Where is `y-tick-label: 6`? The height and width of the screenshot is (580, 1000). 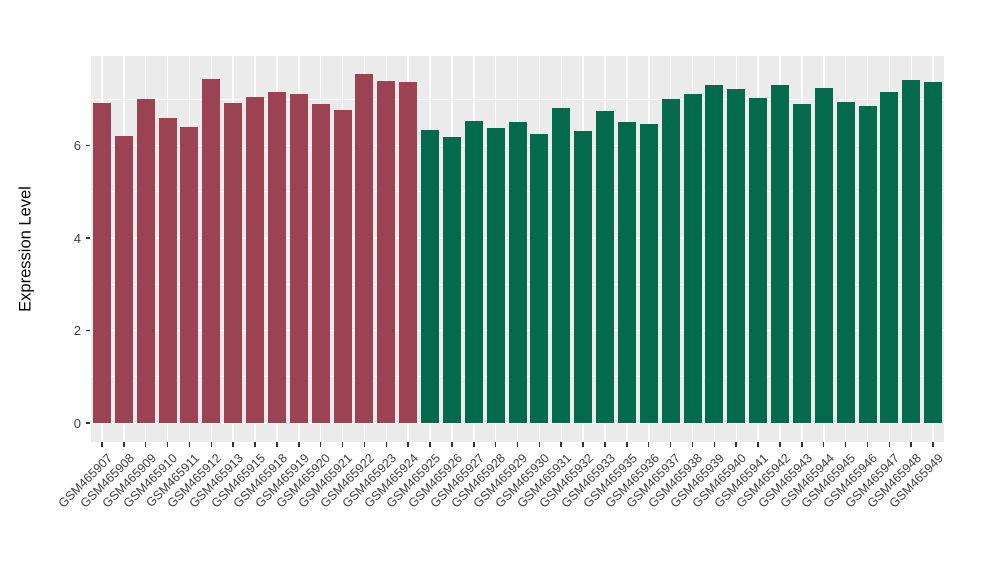
y-tick-label: 6 is located at coordinates (77, 145).